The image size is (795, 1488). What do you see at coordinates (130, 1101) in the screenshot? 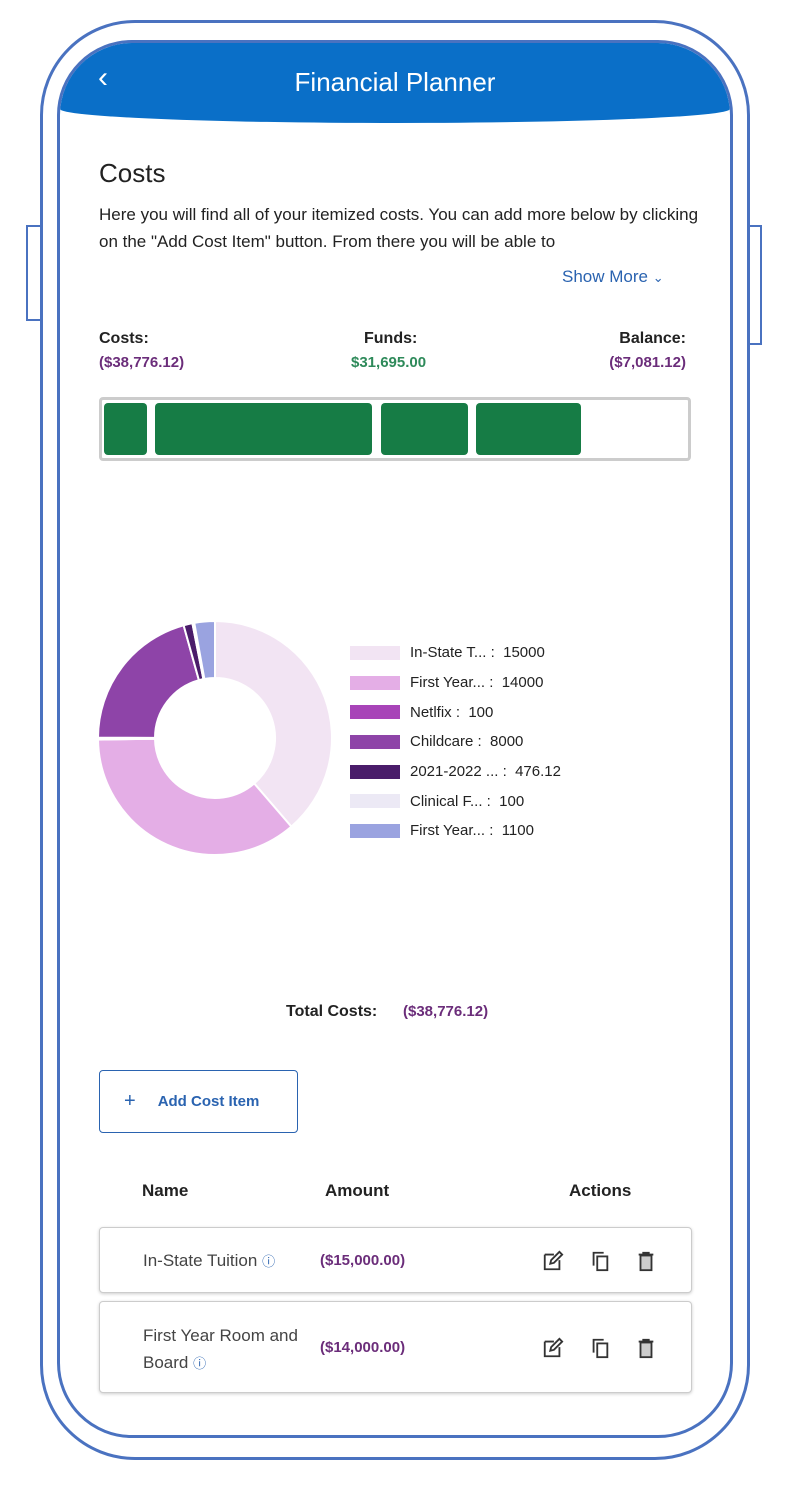
I see `plus-icon: +` at bounding box center [130, 1101].